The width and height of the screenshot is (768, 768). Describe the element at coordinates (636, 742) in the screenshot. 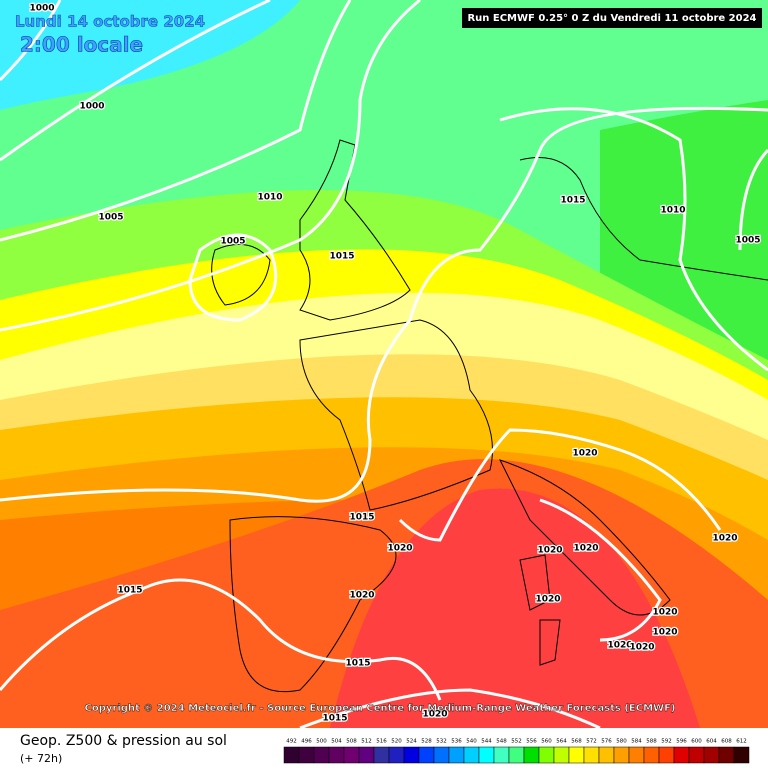

I see `legend-label: 584` at that location.